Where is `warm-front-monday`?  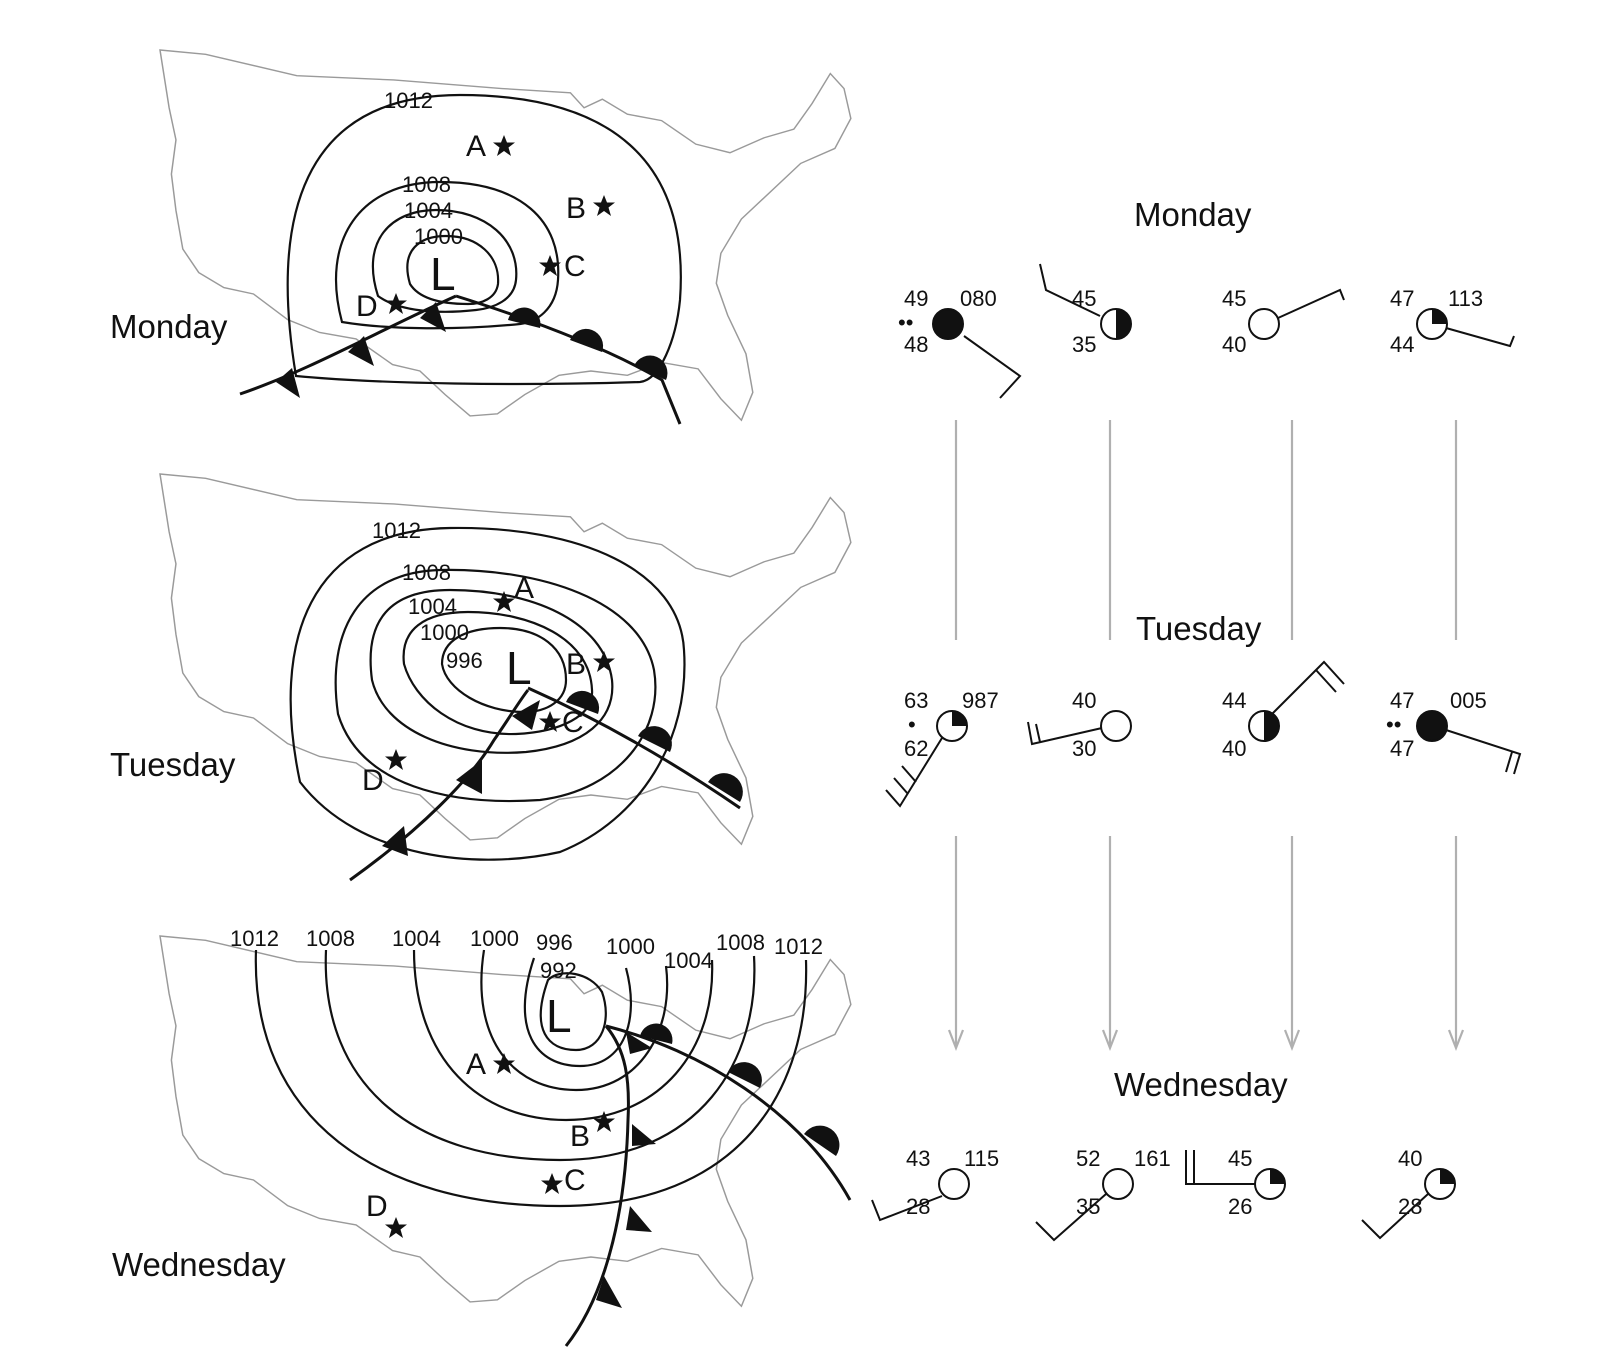
warm-front-monday is located at coordinates (568, 359).